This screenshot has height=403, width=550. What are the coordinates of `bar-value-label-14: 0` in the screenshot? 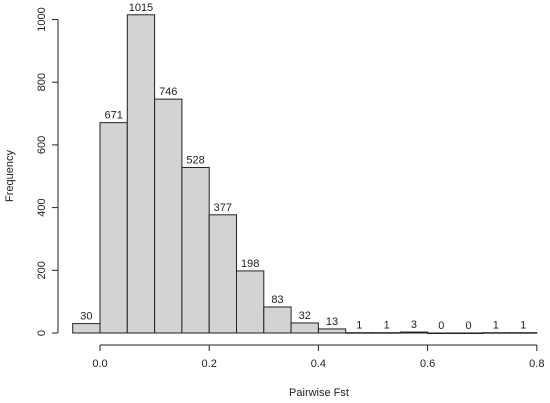 It's located at (468, 326).